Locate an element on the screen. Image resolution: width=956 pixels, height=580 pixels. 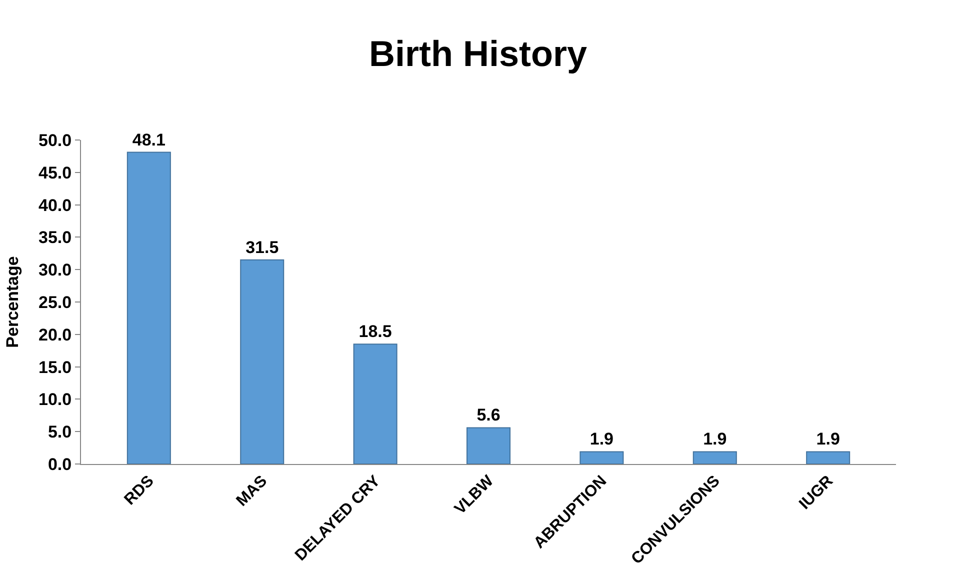
data-label: 48.1 is located at coordinates (149, 140).